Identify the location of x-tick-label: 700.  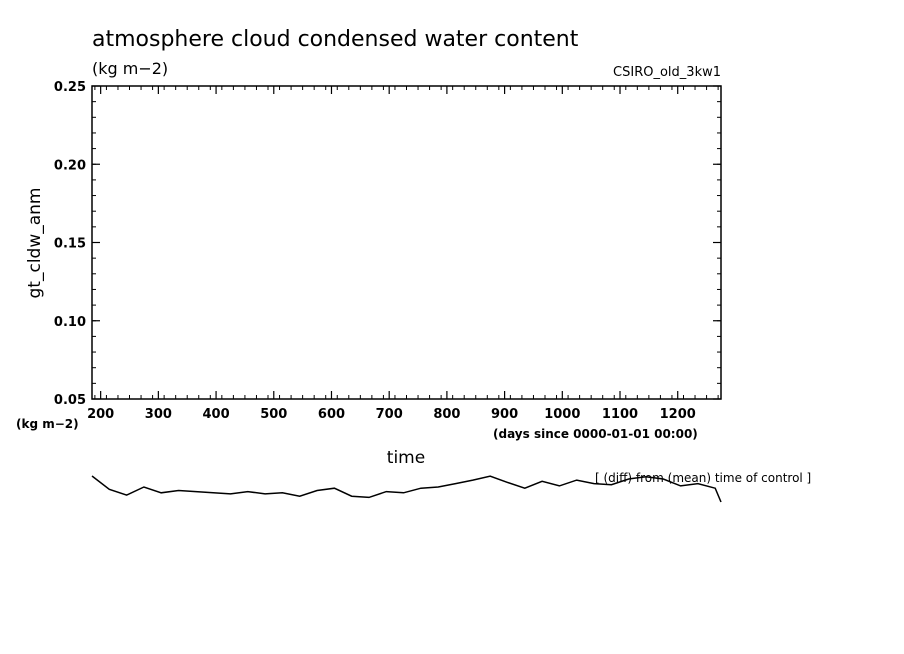
(389, 414).